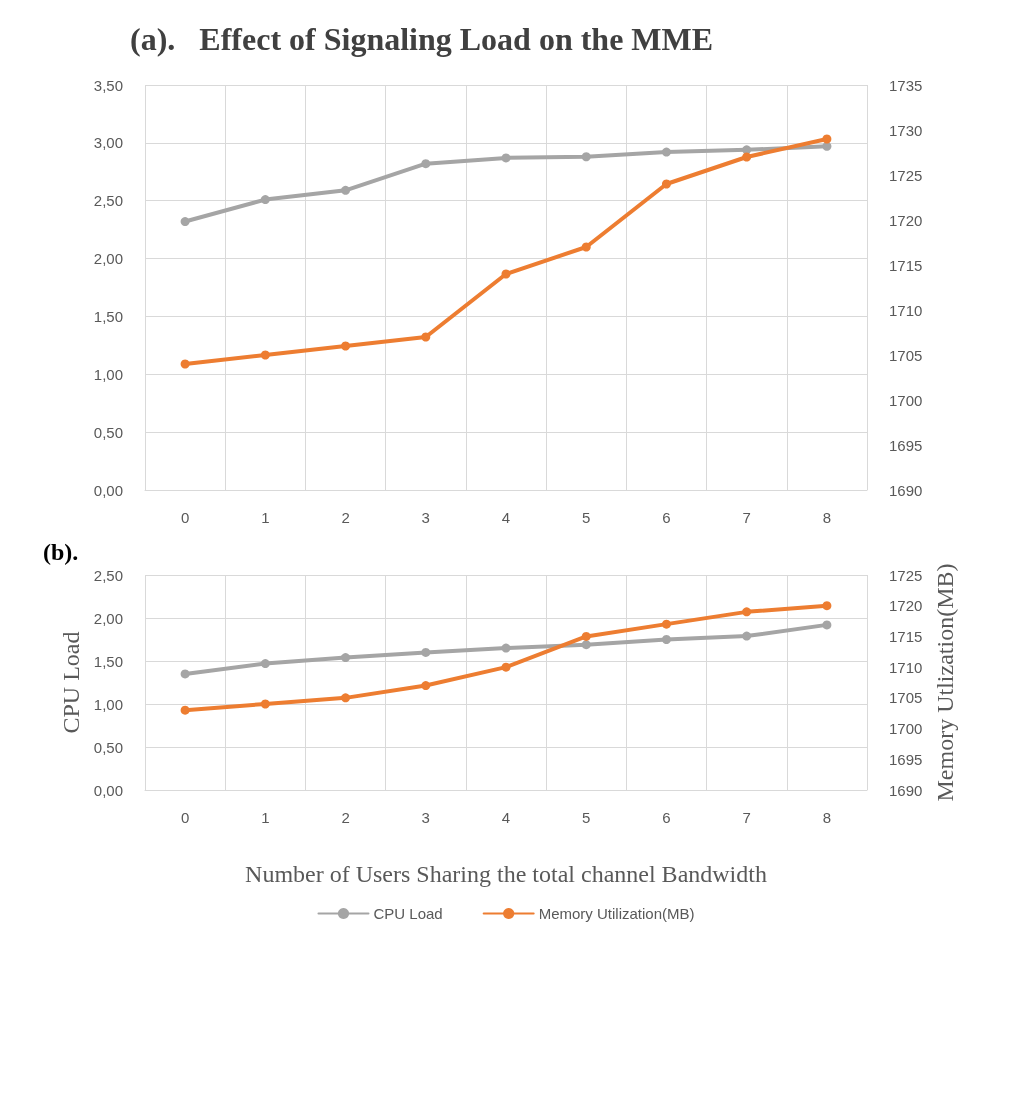  Describe the element at coordinates (422, 39) in the screenshot. I see `chart-title: (a). Effect of Signaling Load on the MME` at that location.